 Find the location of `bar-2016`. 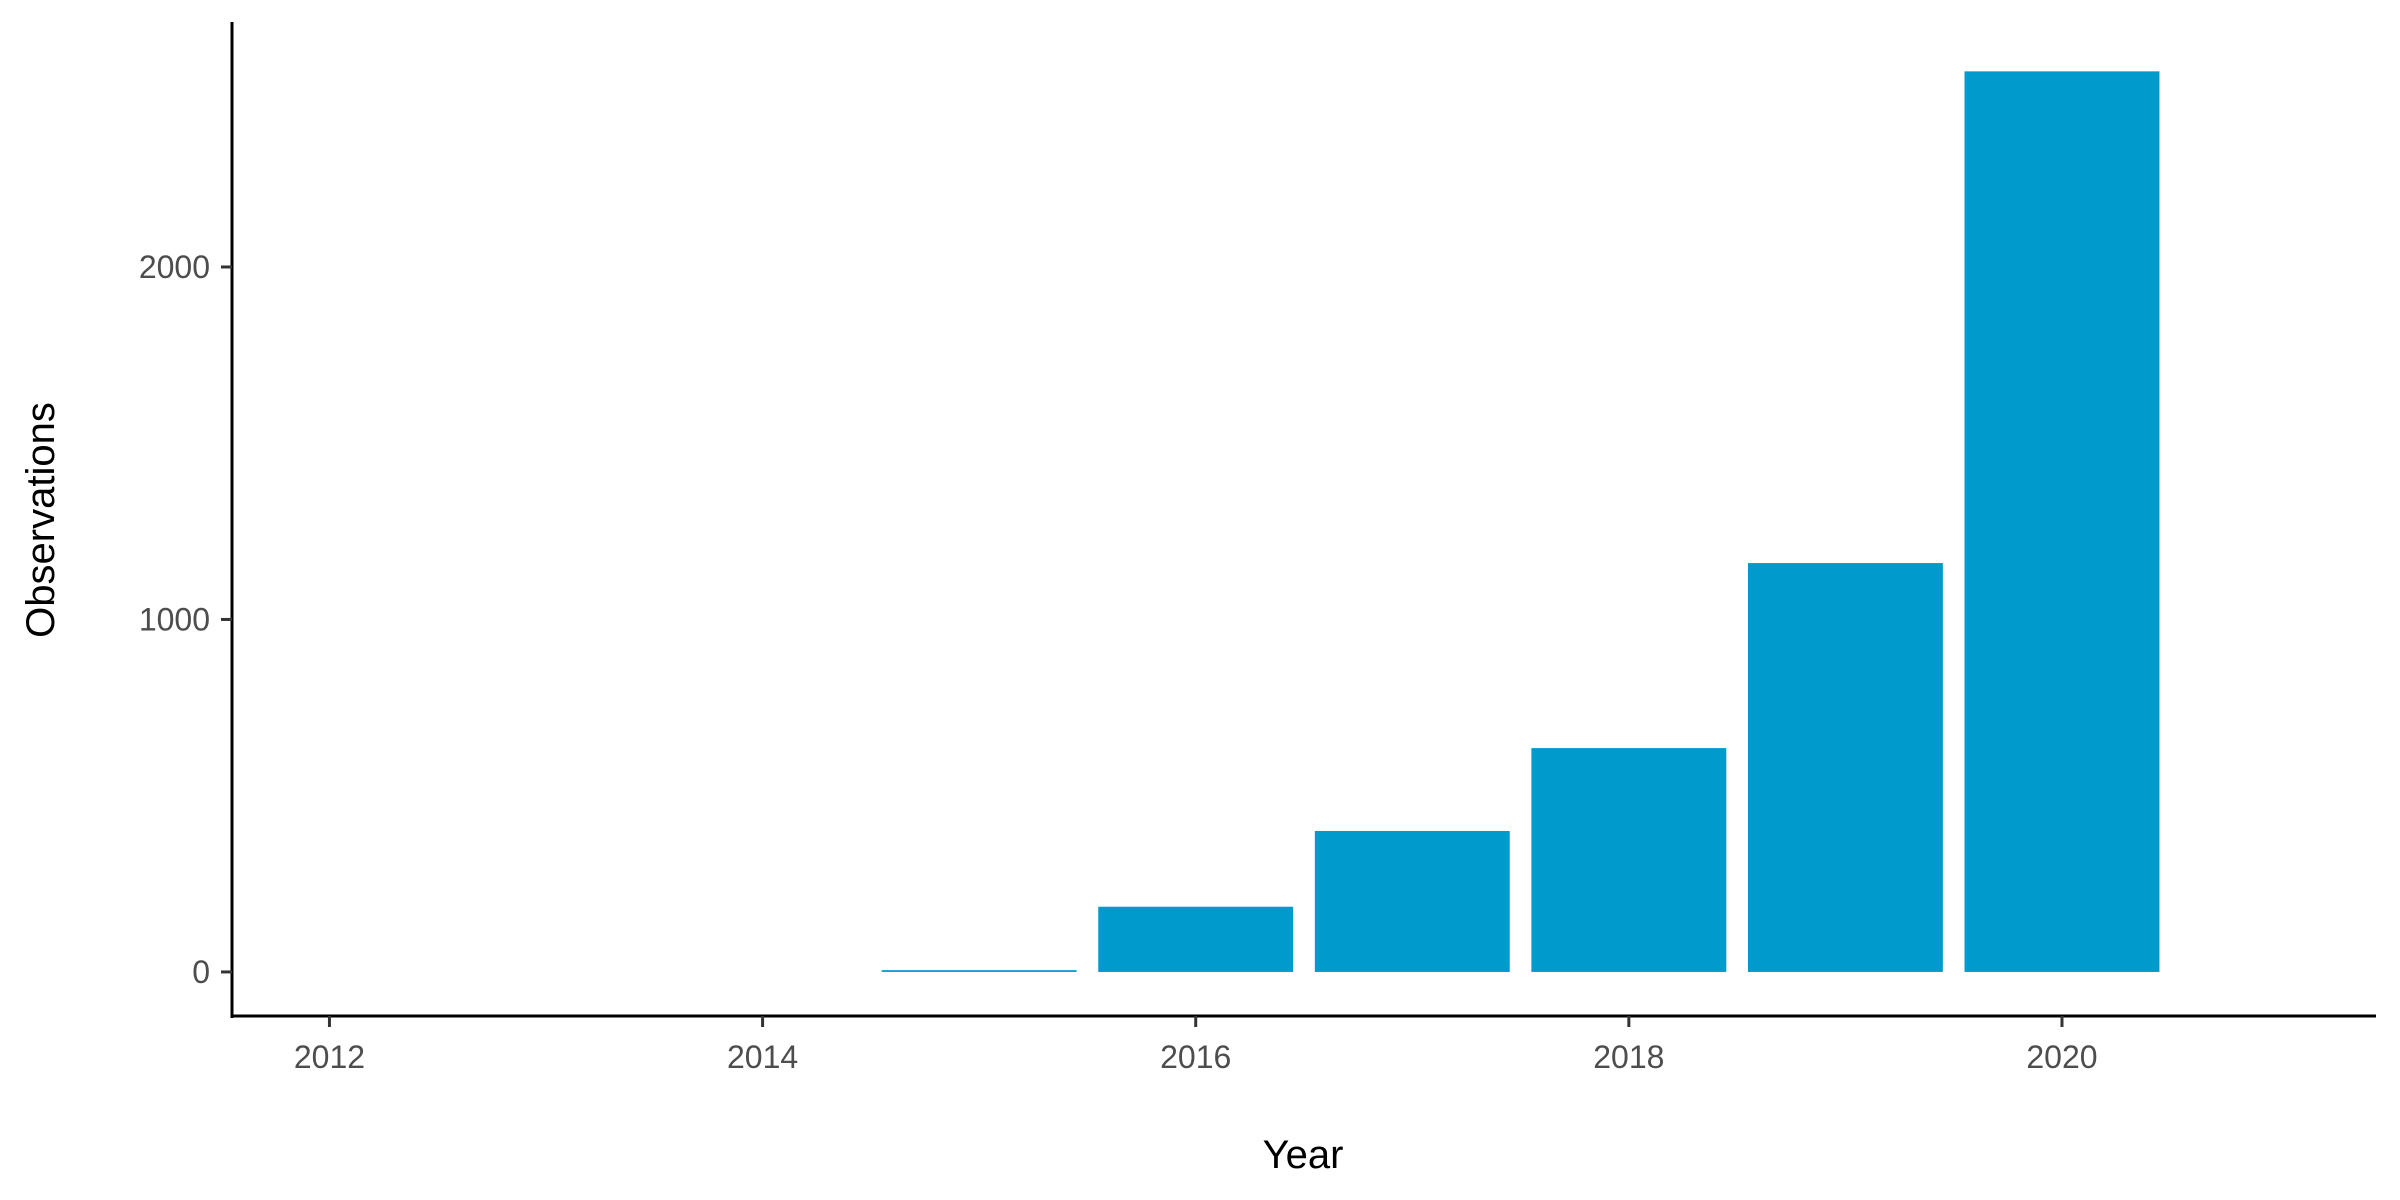

bar-2016 is located at coordinates (1196, 939).